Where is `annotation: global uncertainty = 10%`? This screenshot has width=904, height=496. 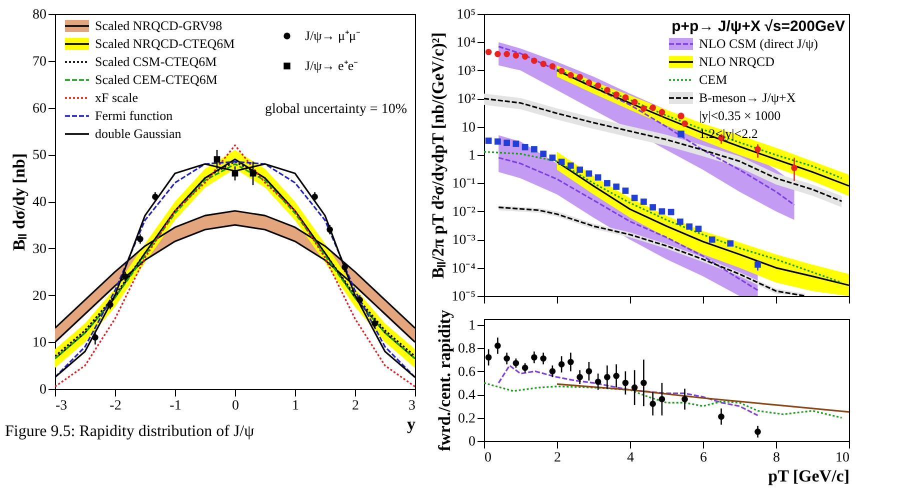 annotation: global uncertainty = 10% is located at coordinates (336, 109).